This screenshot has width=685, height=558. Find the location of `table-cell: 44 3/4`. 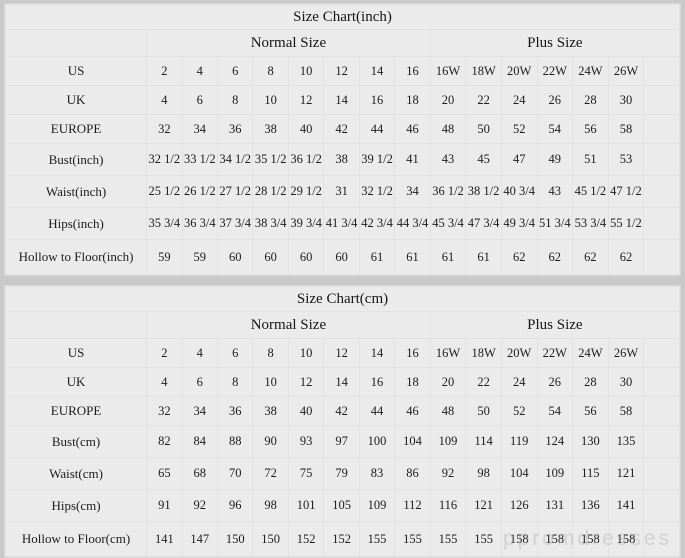

table-cell: 44 3/4 is located at coordinates (412, 223).